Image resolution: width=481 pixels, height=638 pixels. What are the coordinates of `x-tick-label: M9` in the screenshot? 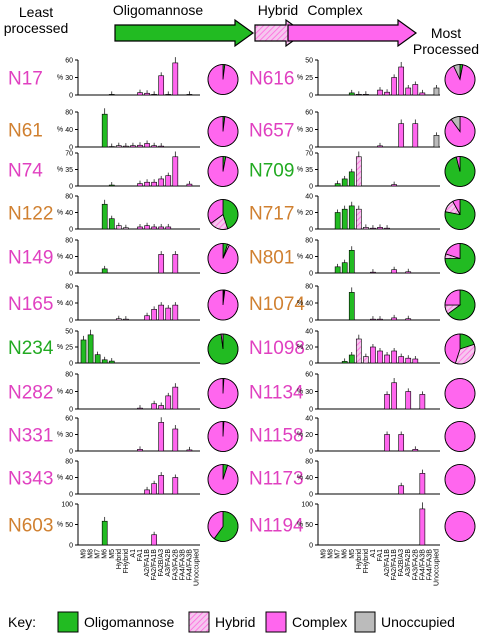 It's located at (84, 554).